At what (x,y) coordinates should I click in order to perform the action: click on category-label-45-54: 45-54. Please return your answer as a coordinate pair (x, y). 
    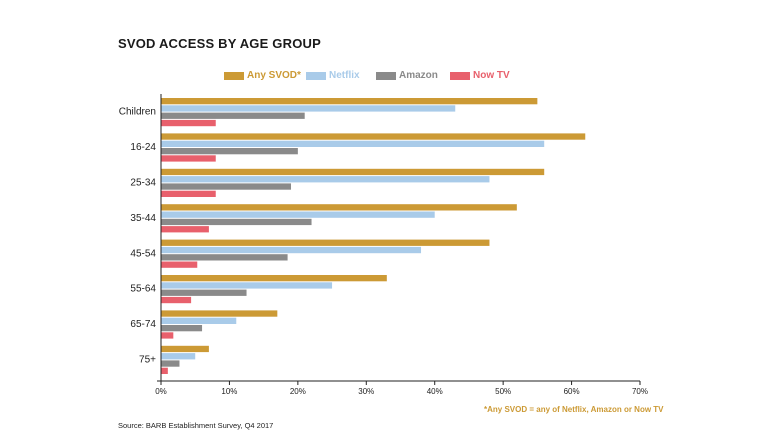
    Looking at the image, I should click on (143, 253).